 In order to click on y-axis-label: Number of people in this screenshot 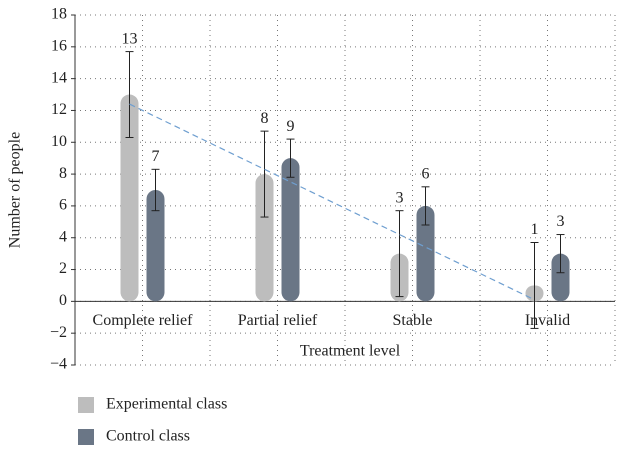, I will do `click(15, 190)`.